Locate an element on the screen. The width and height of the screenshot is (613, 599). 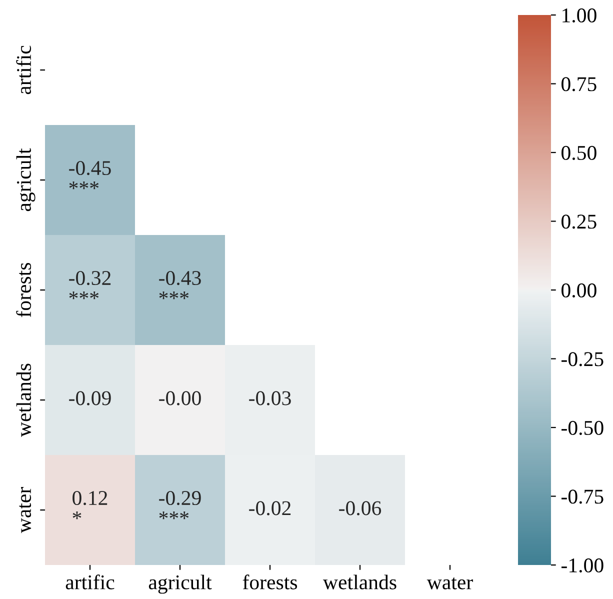
data-label: -0.09 is located at coordinates (90, 398).